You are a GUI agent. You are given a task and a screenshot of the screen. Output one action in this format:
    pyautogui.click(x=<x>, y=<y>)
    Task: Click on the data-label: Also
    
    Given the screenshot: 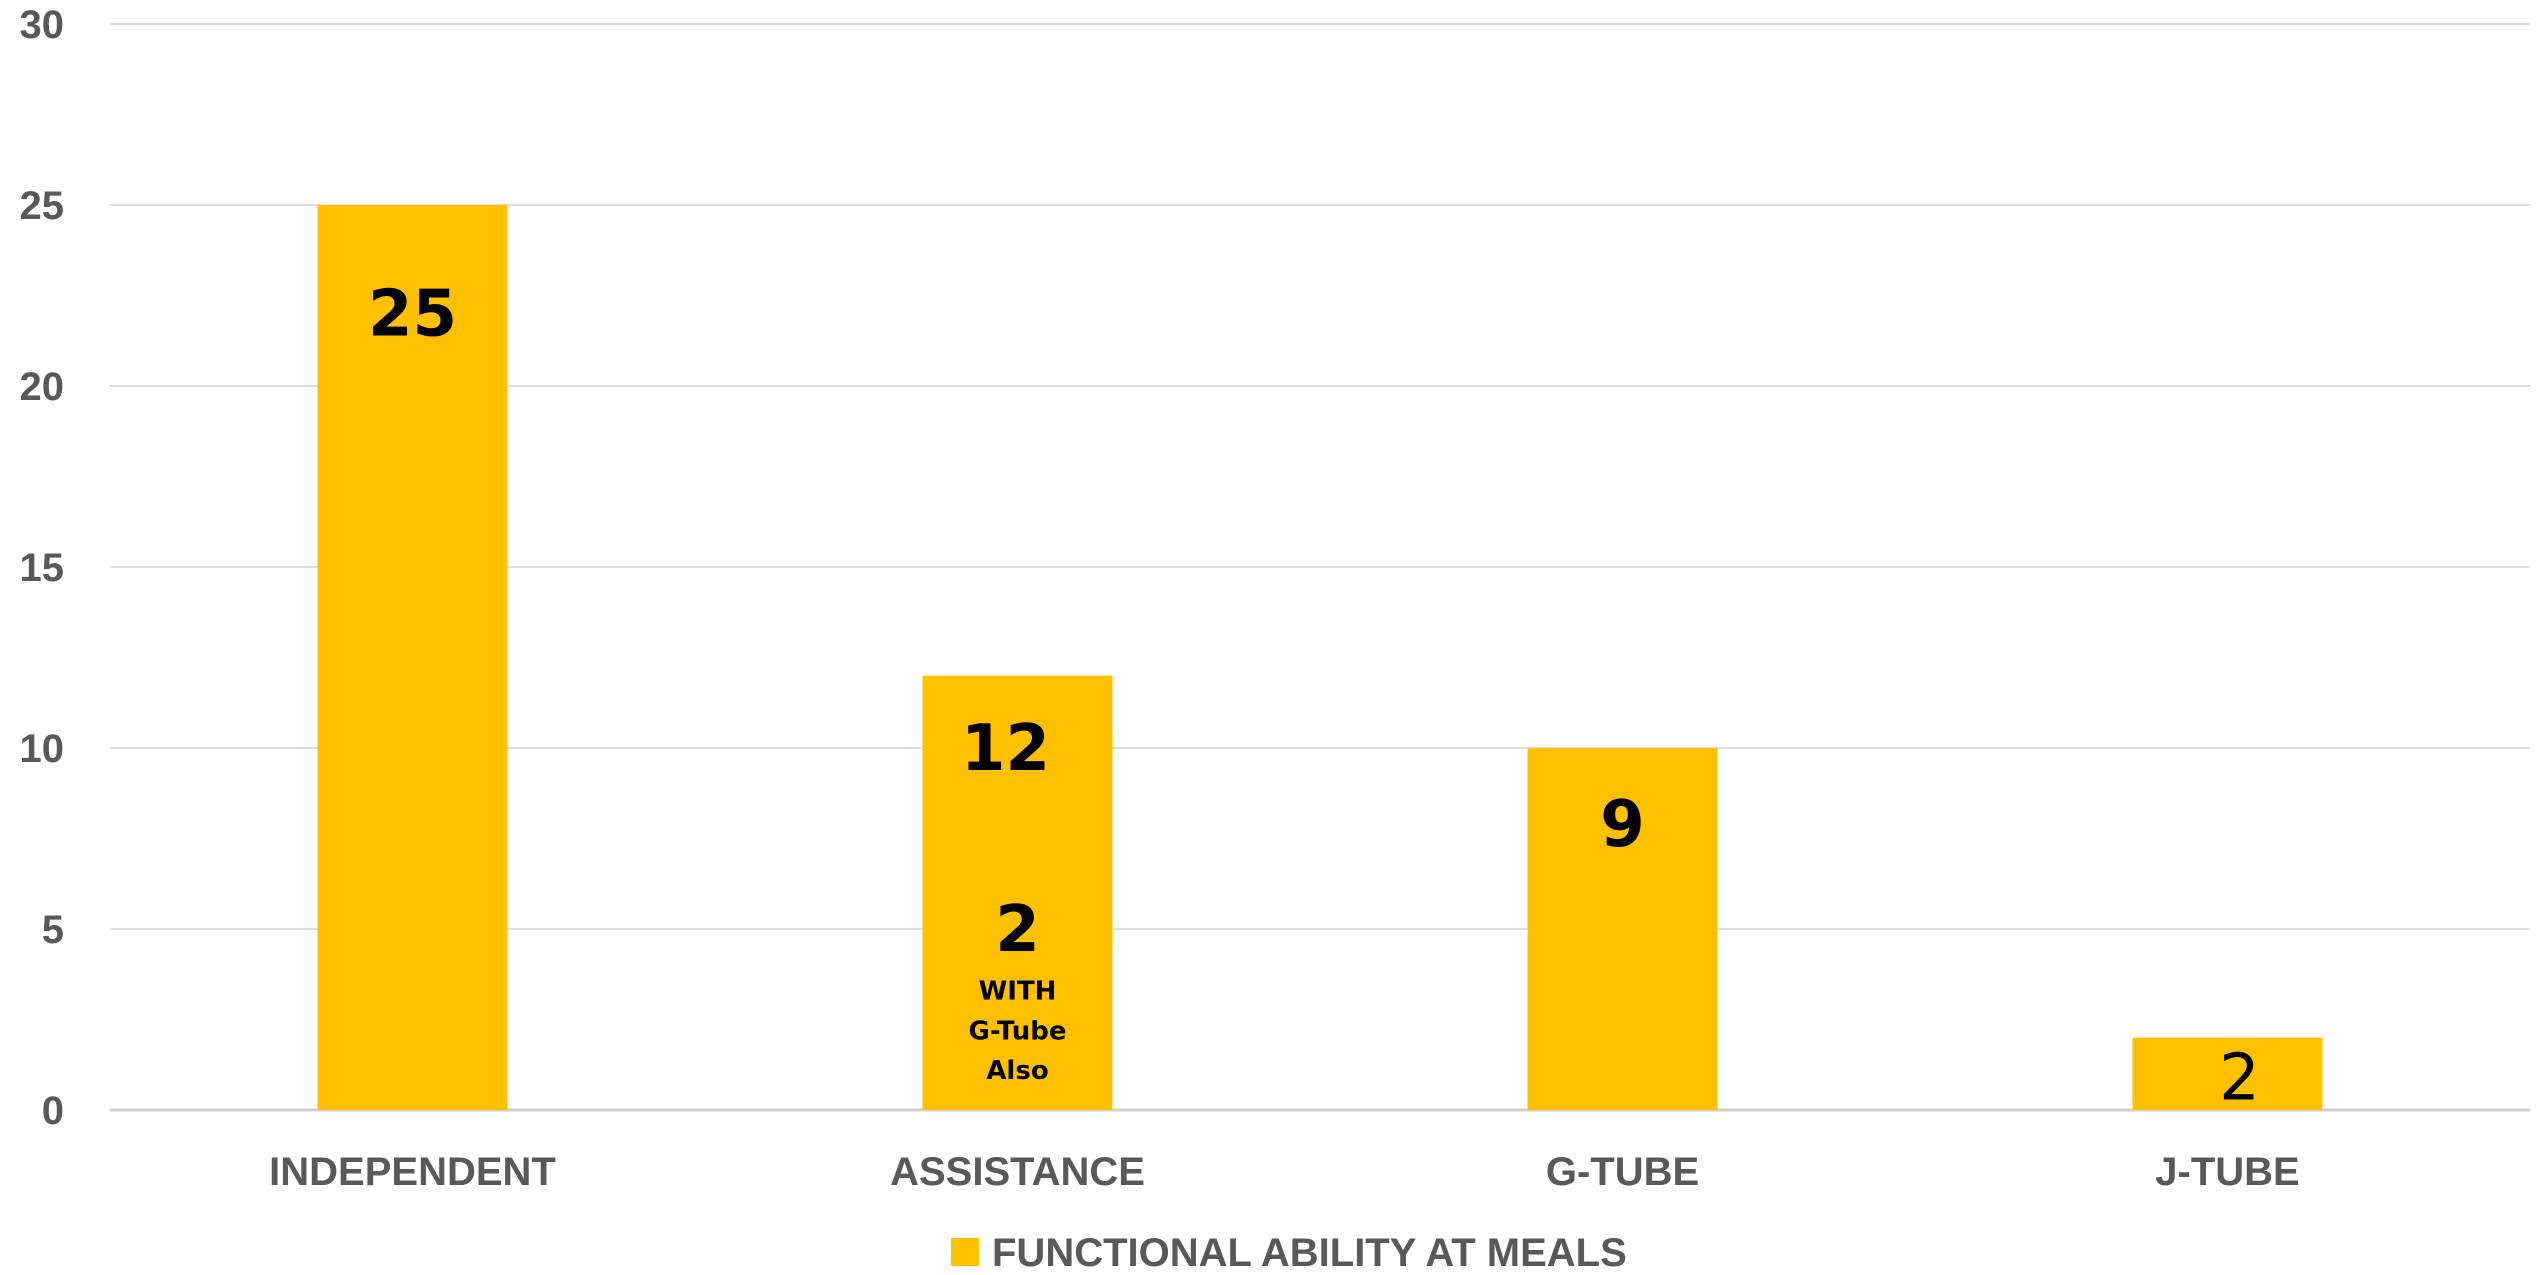 What is the action you would take?
    pyautogui.click(x=1017, y=1071)
    